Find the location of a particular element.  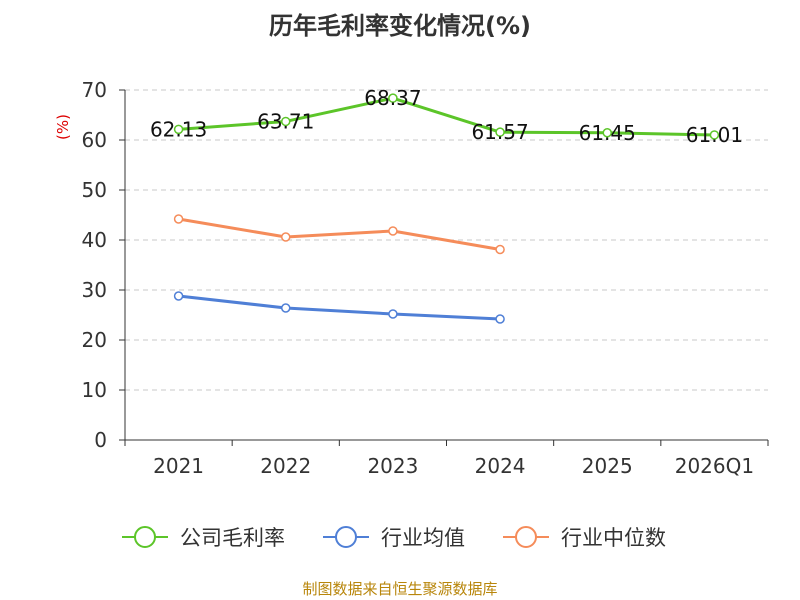

y-tick-label: 60 is located at coordinates (94, 140).